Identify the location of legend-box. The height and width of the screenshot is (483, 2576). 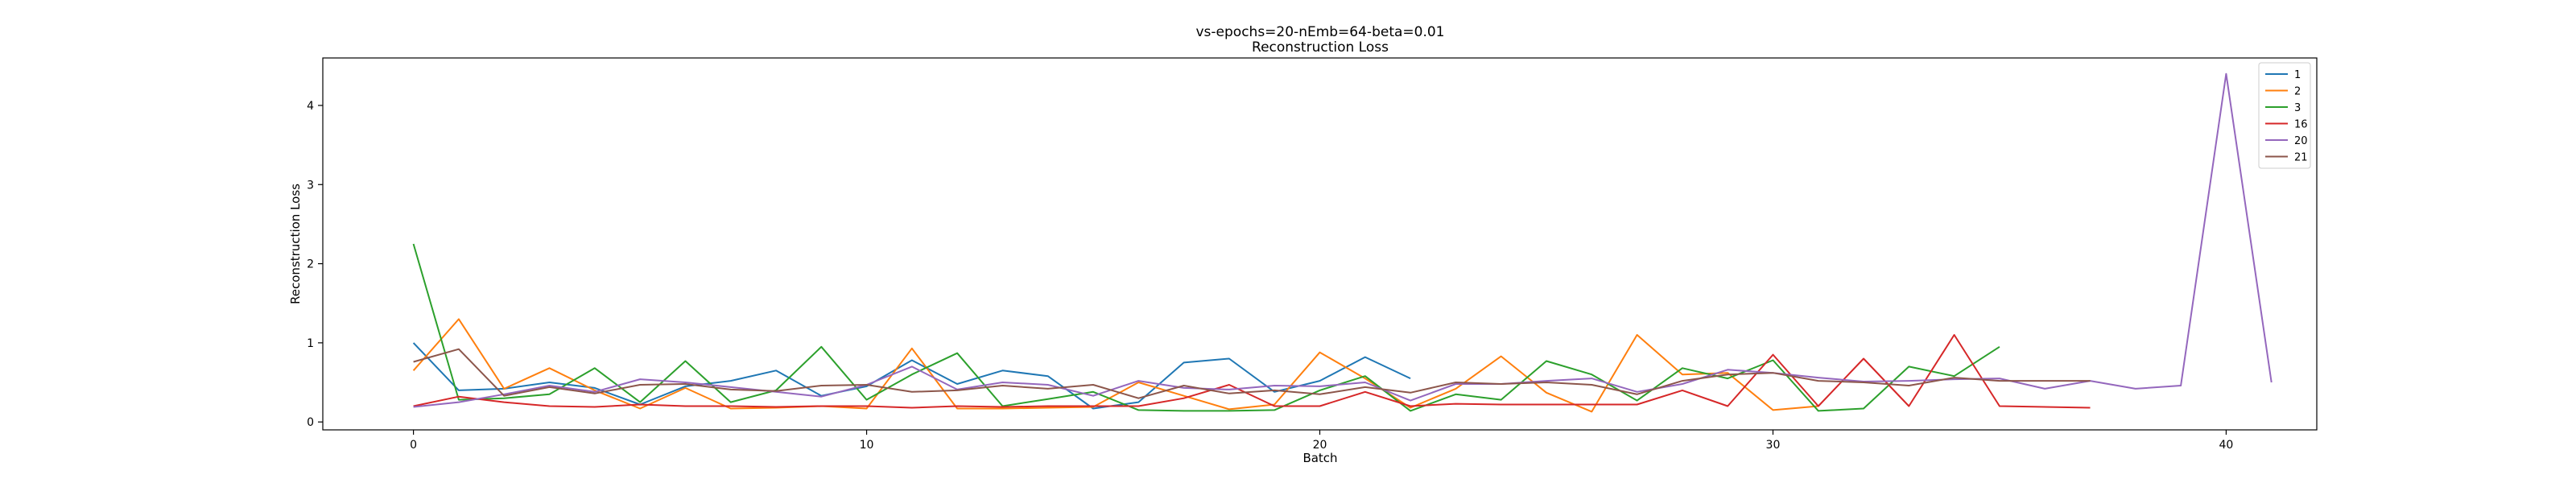
(2284, 116).